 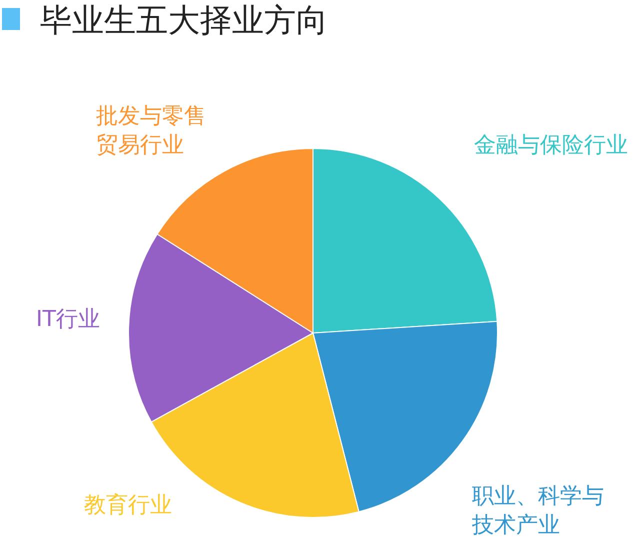 I want to click on slice-label: 职业、科学与技术产业, so click(x=538, y=511).